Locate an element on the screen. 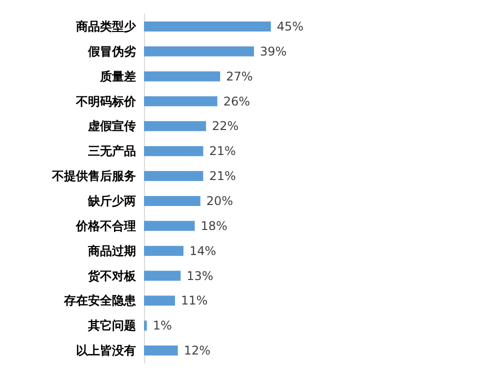 Image resolution: width=483 pixels, height=377 pixels. y-tick-label: 商品类型少 is located at coordinates (106, 26).